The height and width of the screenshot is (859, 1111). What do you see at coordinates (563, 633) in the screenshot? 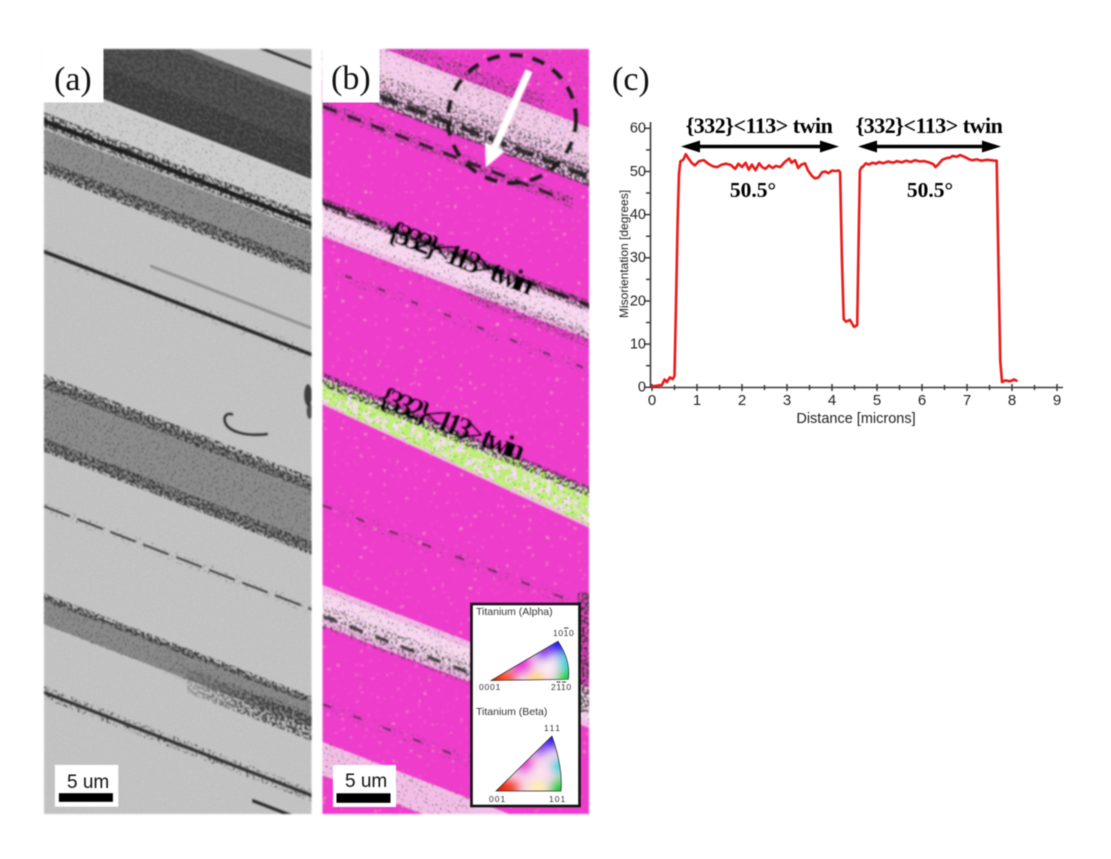
I see `svg-text: 1010` at bounding box center [563, 633].